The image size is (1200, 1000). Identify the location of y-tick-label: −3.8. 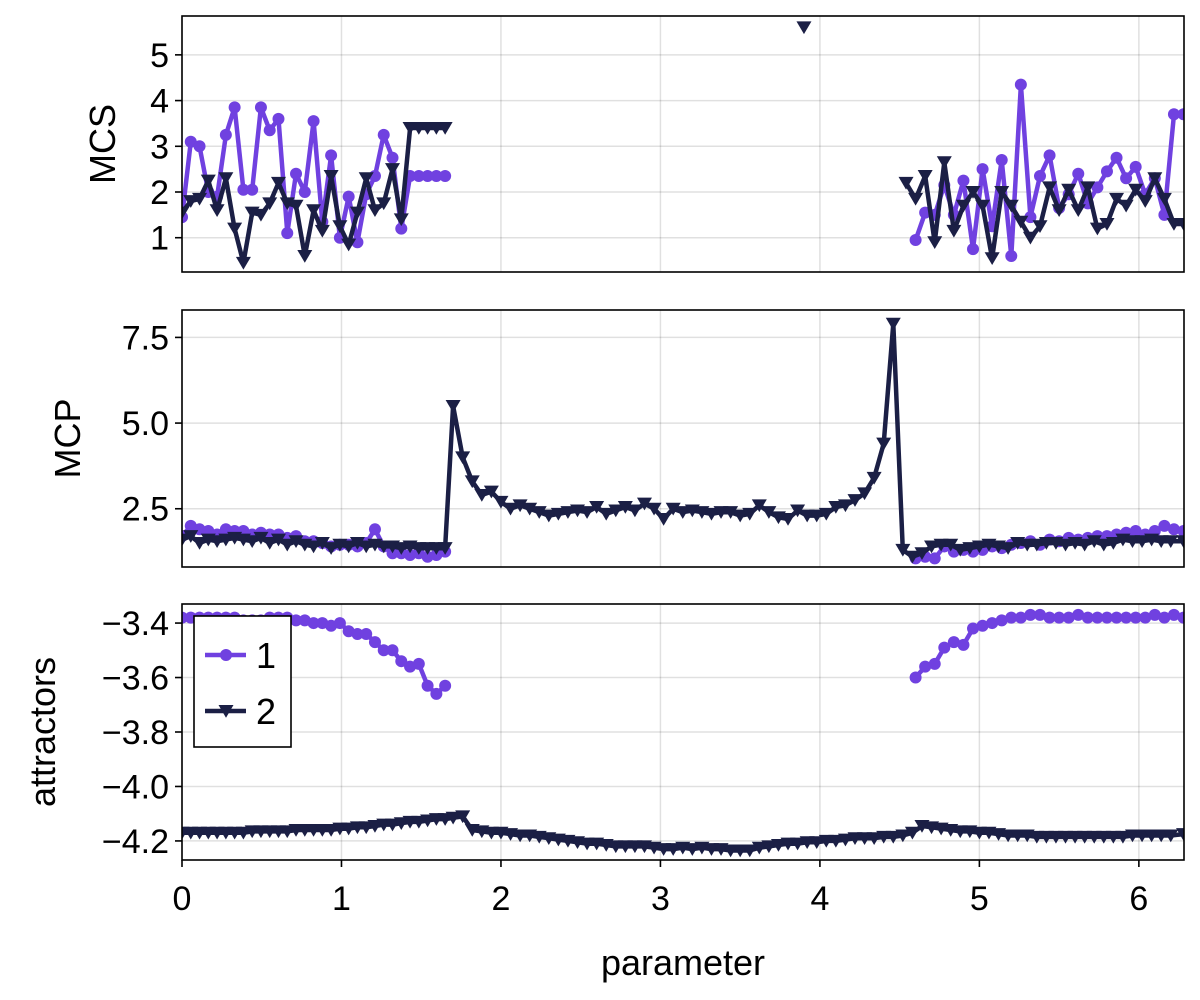
(135, 733).